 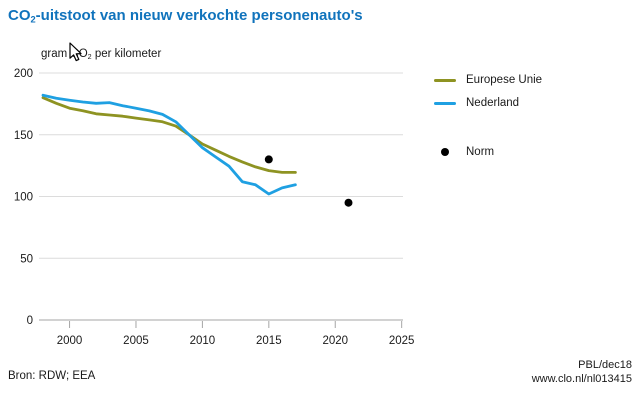 I want to click on norm-dot-swatch-wrap, so click(x=445, y=152).